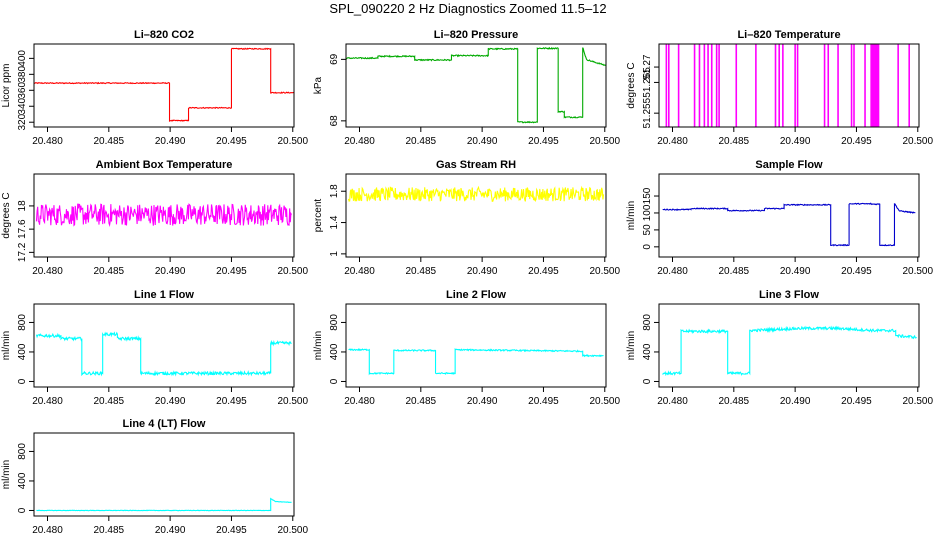 The width and height of the screenshot is (936, 540). What do you see at coordinates (647, 112) in the screenshot?
I see `y-tick-label: 51.255` at bounding box center [647, 112].